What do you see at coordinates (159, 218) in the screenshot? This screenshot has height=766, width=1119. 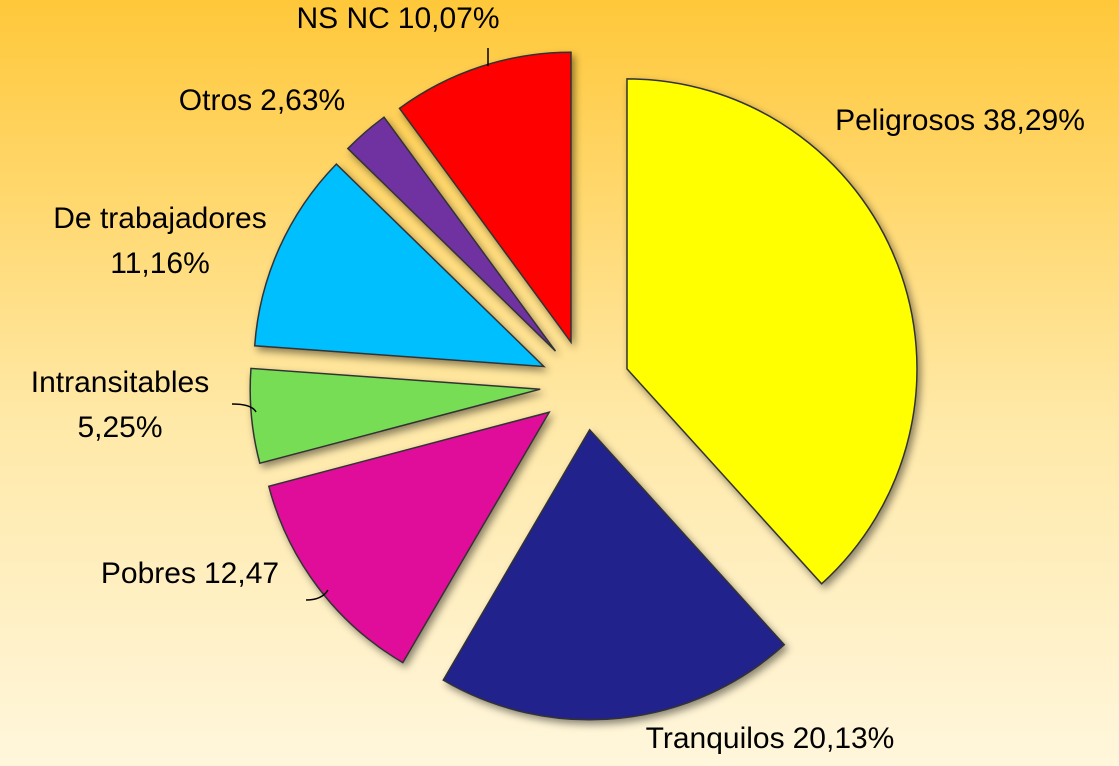 I see `slice-label-name: De trabajadores` at bounding box center [159, 218].